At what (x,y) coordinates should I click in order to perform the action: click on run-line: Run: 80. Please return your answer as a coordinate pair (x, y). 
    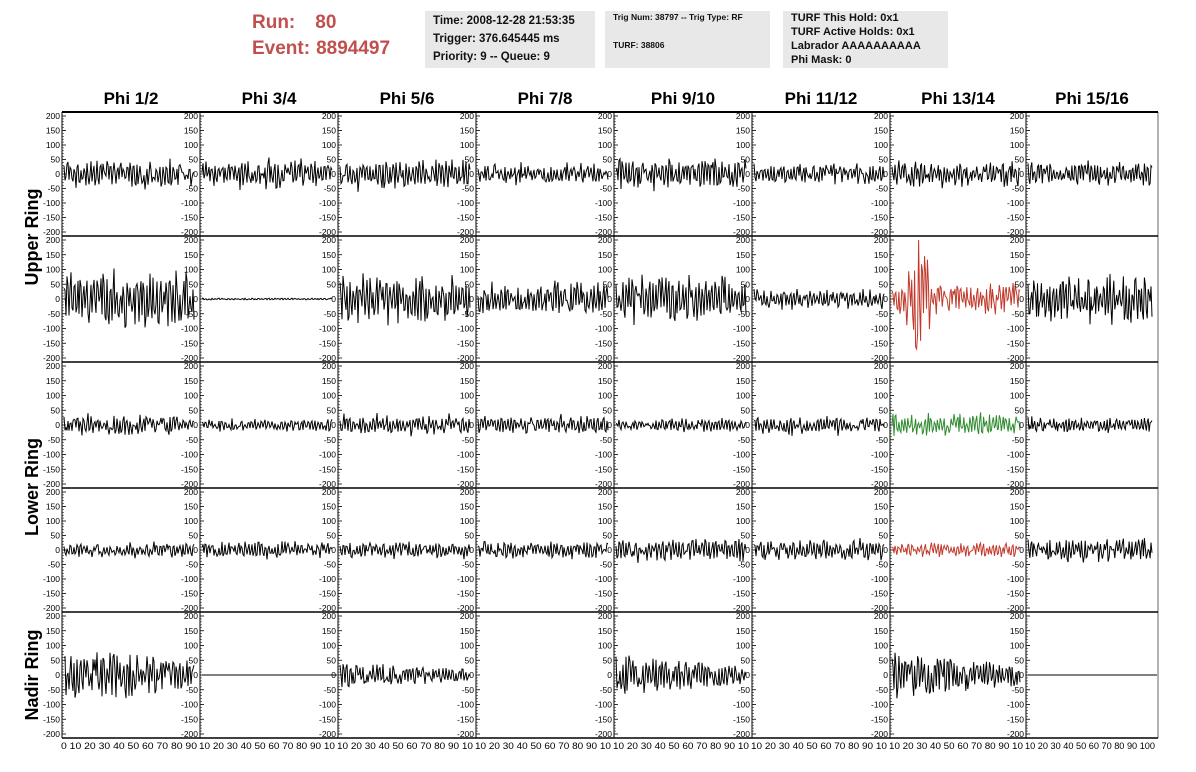
    Looking at the image, I should click on (321, 23).